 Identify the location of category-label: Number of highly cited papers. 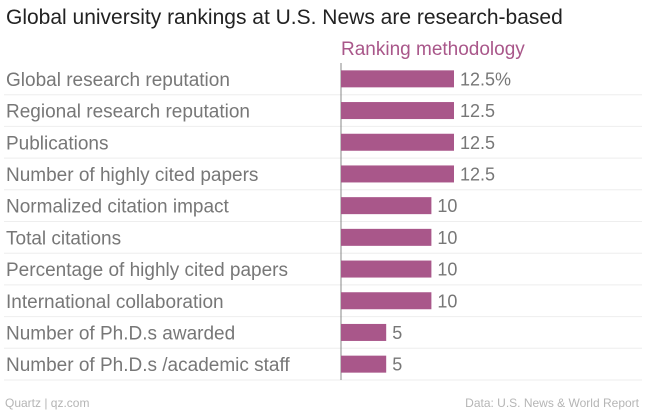
(132, 175).